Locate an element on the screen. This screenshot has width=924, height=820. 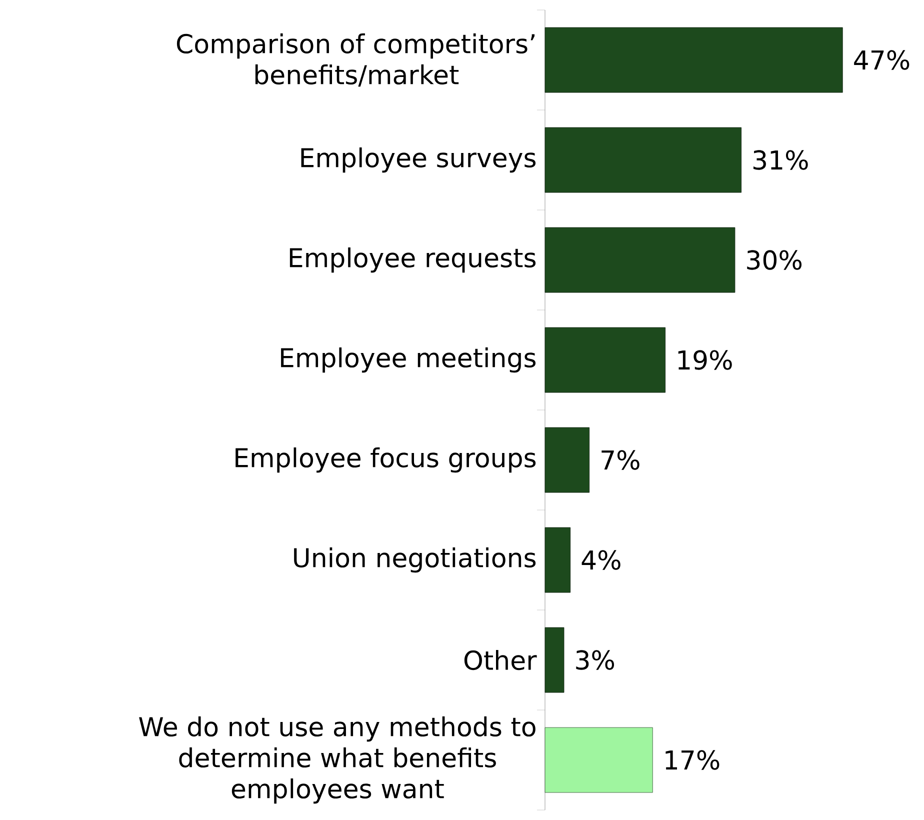
y-tick-label: We do not use any methods to determine what benefits employees want is located at coordinates (337, 760).